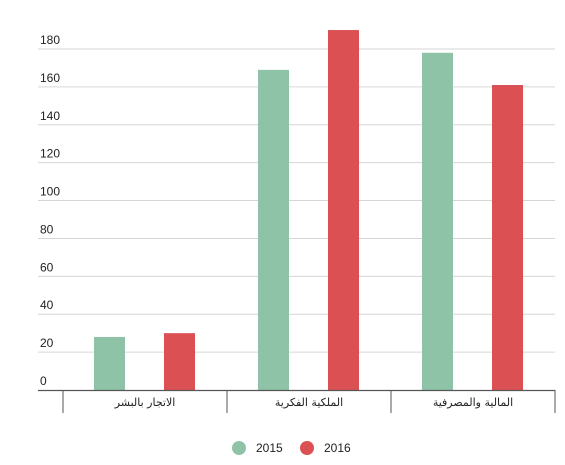 The height and width of the screenshot is (465, 565). I want to click on legend: 2015 2016, so click(291, 448).